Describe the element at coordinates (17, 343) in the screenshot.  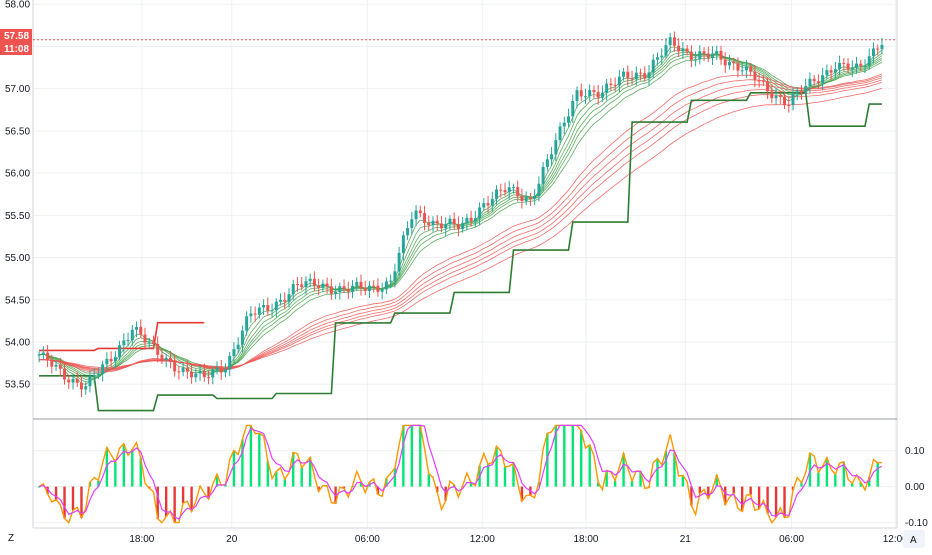
I see `price-tick-label: 54.00` at that location.